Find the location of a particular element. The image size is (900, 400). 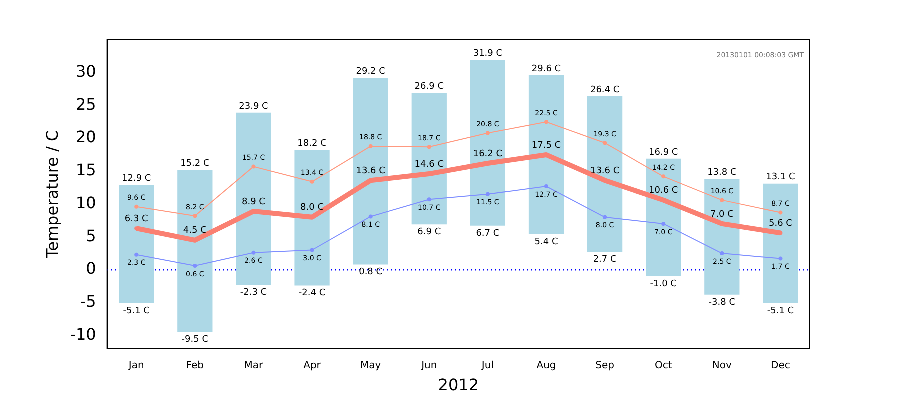

data-label: 26.9 C is located at coordinates (429, 87).